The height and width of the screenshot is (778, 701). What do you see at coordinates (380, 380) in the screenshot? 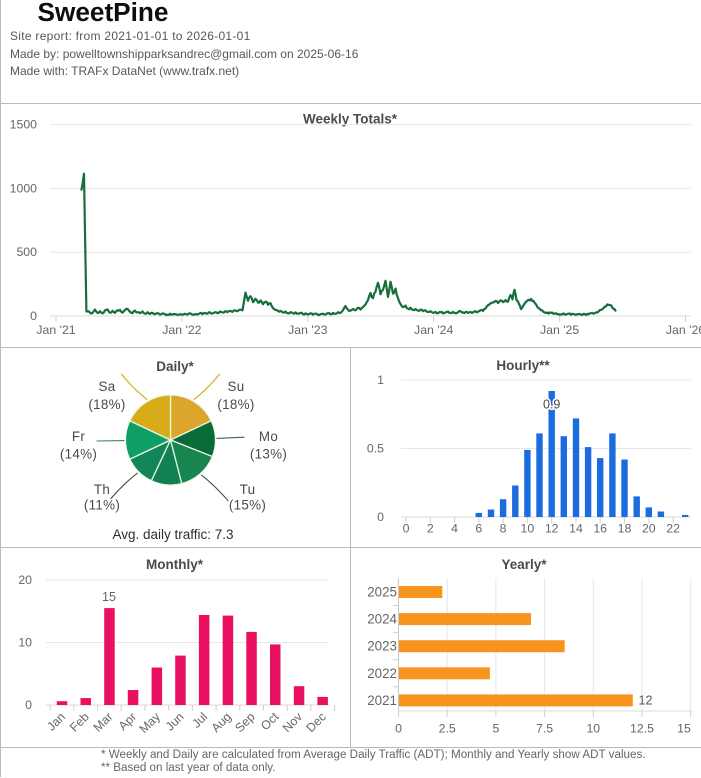
I see `svg-text: 1` at bounding box center [380, 380].